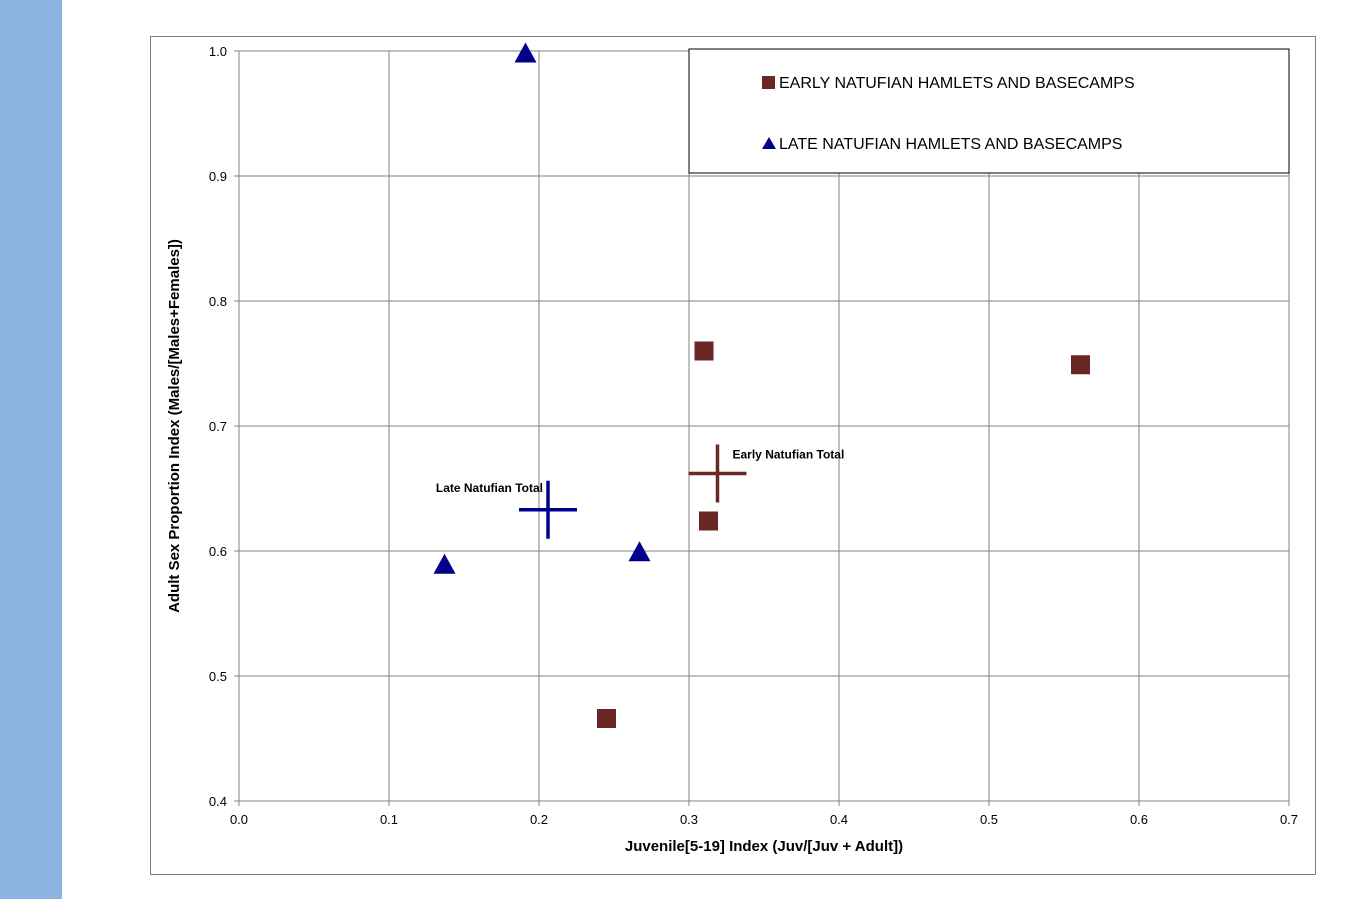 Image resolution: width=1347 pixels, height=899 pixels. I want to click on x-axis-title: Juvenile[5-19] Index (Juv/[Juv + Adult]), so click(764, 846).